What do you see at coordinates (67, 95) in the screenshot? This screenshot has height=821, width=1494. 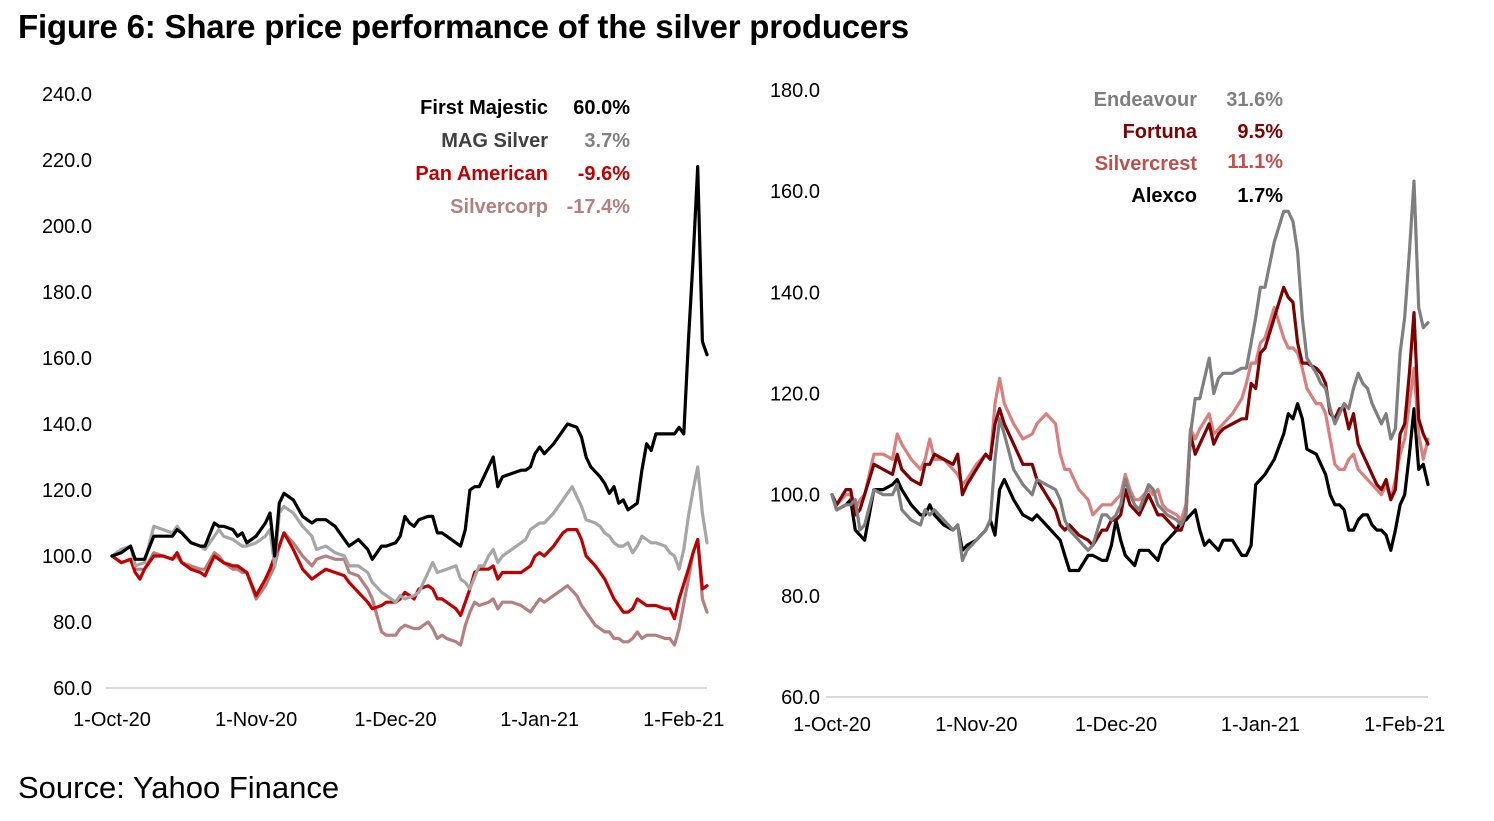 I see `y-tick-label: 240.0` at bounding box center [67, 95].